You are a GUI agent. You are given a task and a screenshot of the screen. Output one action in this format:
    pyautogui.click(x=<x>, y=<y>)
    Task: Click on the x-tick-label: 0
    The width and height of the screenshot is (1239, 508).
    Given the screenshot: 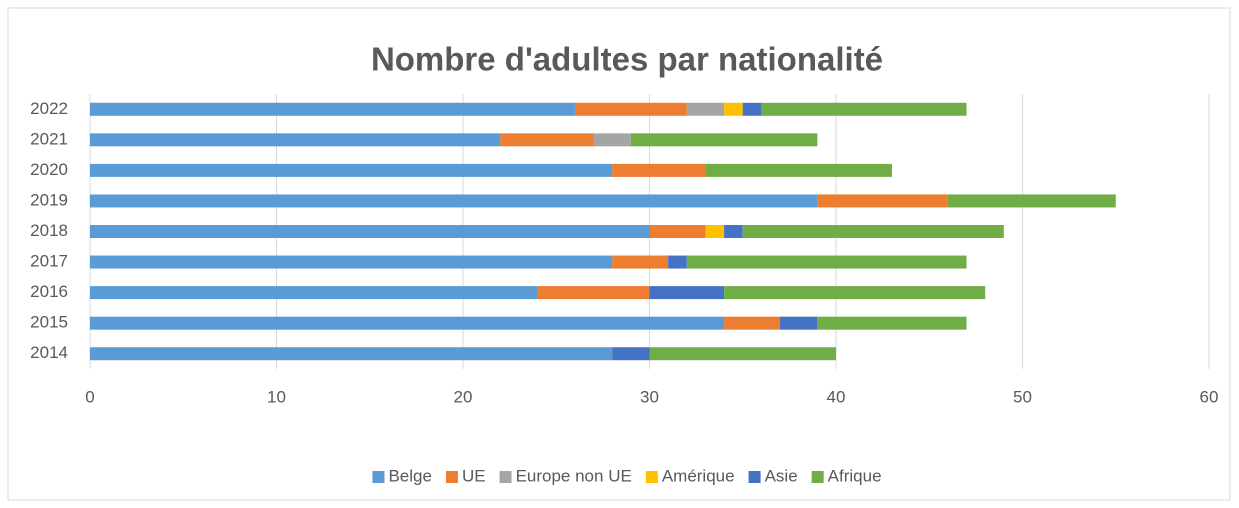 What is the action you would take?
    pyautogui.click(x=89, y=396)
    